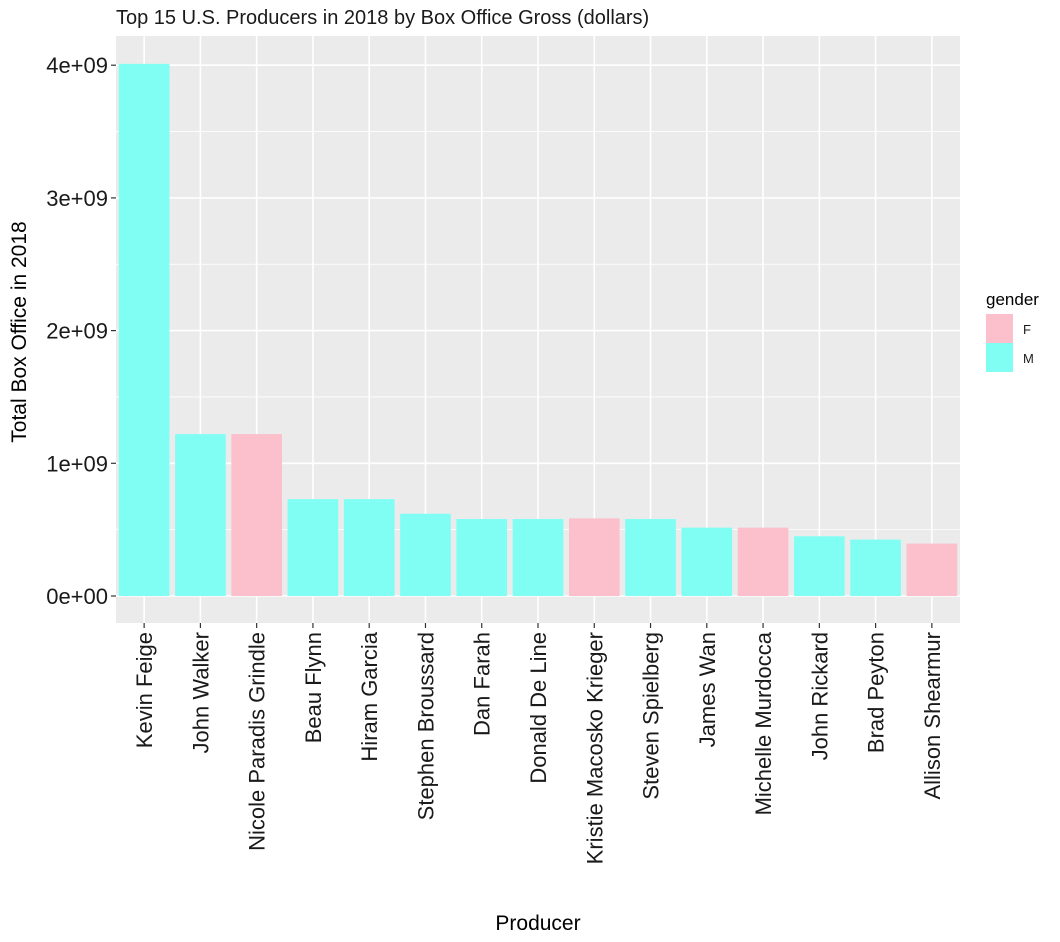  I want to click on y-tick-label: 4e+09, so click(77, 65).